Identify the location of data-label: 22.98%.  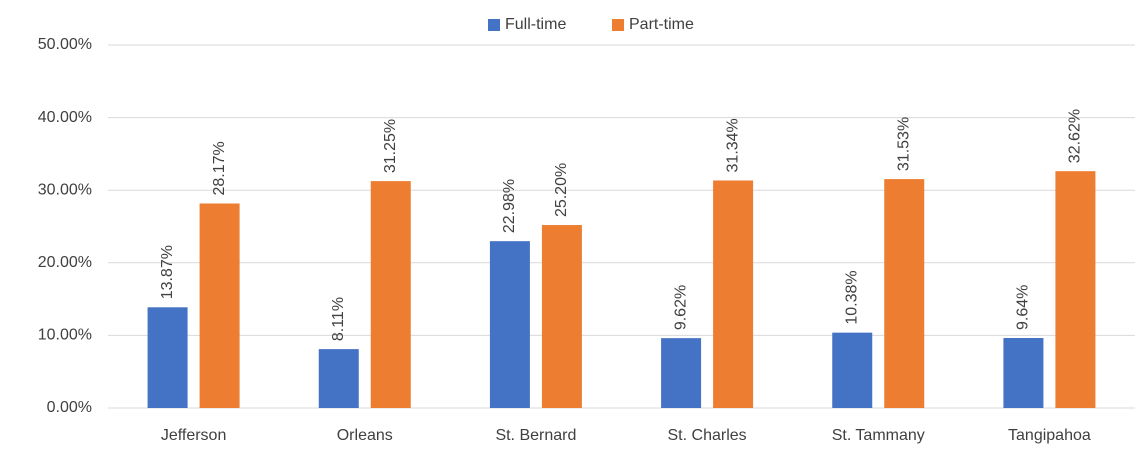
(509, 206).